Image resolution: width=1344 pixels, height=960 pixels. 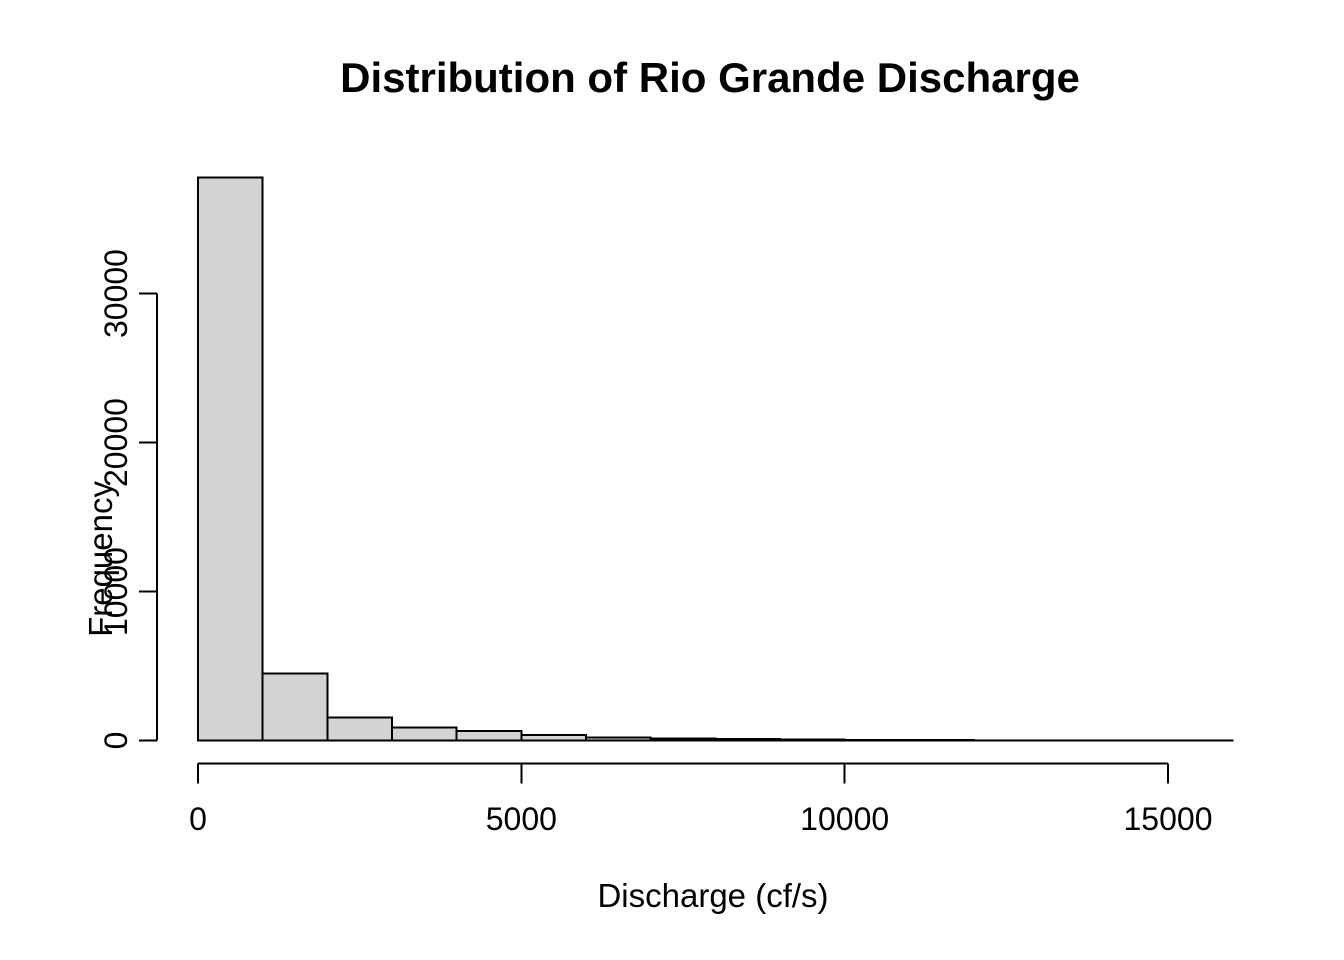 I want to click on y-tick-label: 20000, so click(x=116, y=442).